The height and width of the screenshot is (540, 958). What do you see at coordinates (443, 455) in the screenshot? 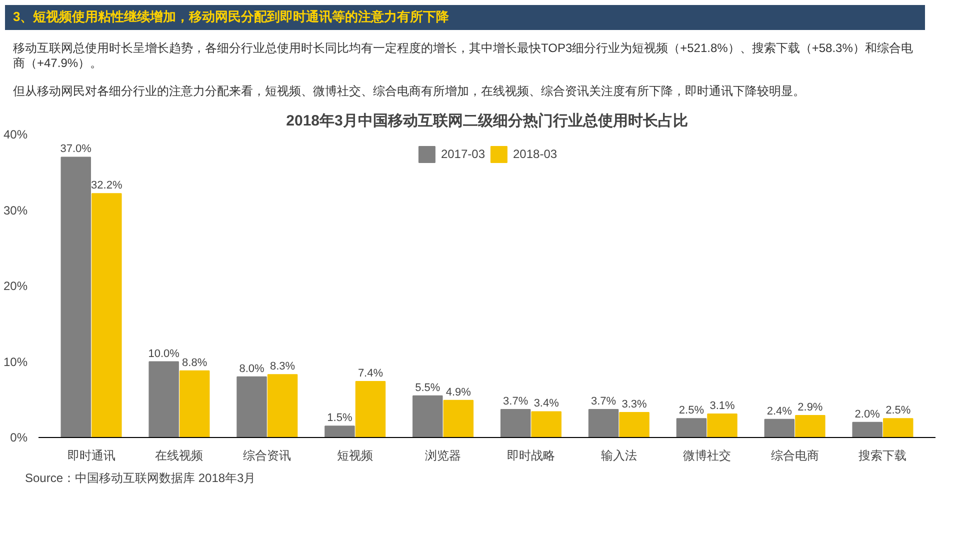
I see `x-tick-label: 浏览器` at bounding box center [443, 455].